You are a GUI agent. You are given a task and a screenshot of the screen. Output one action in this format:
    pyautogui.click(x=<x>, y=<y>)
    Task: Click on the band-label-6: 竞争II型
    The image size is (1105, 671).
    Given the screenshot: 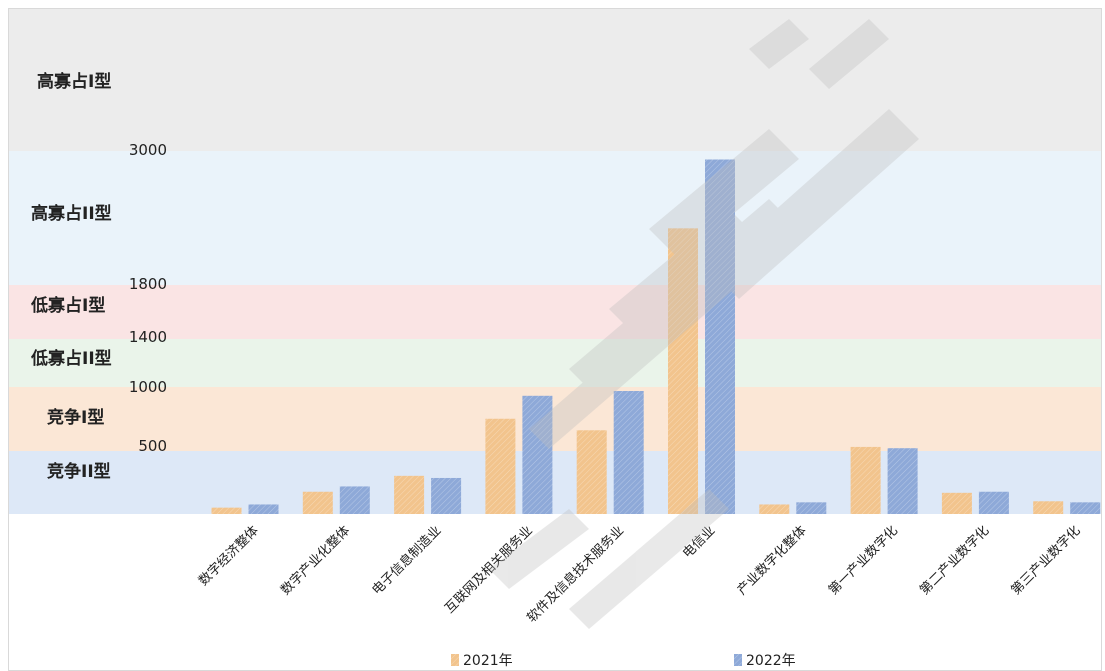 What is the action you would take?
    pyautogui.click(x=79, y=471)
    